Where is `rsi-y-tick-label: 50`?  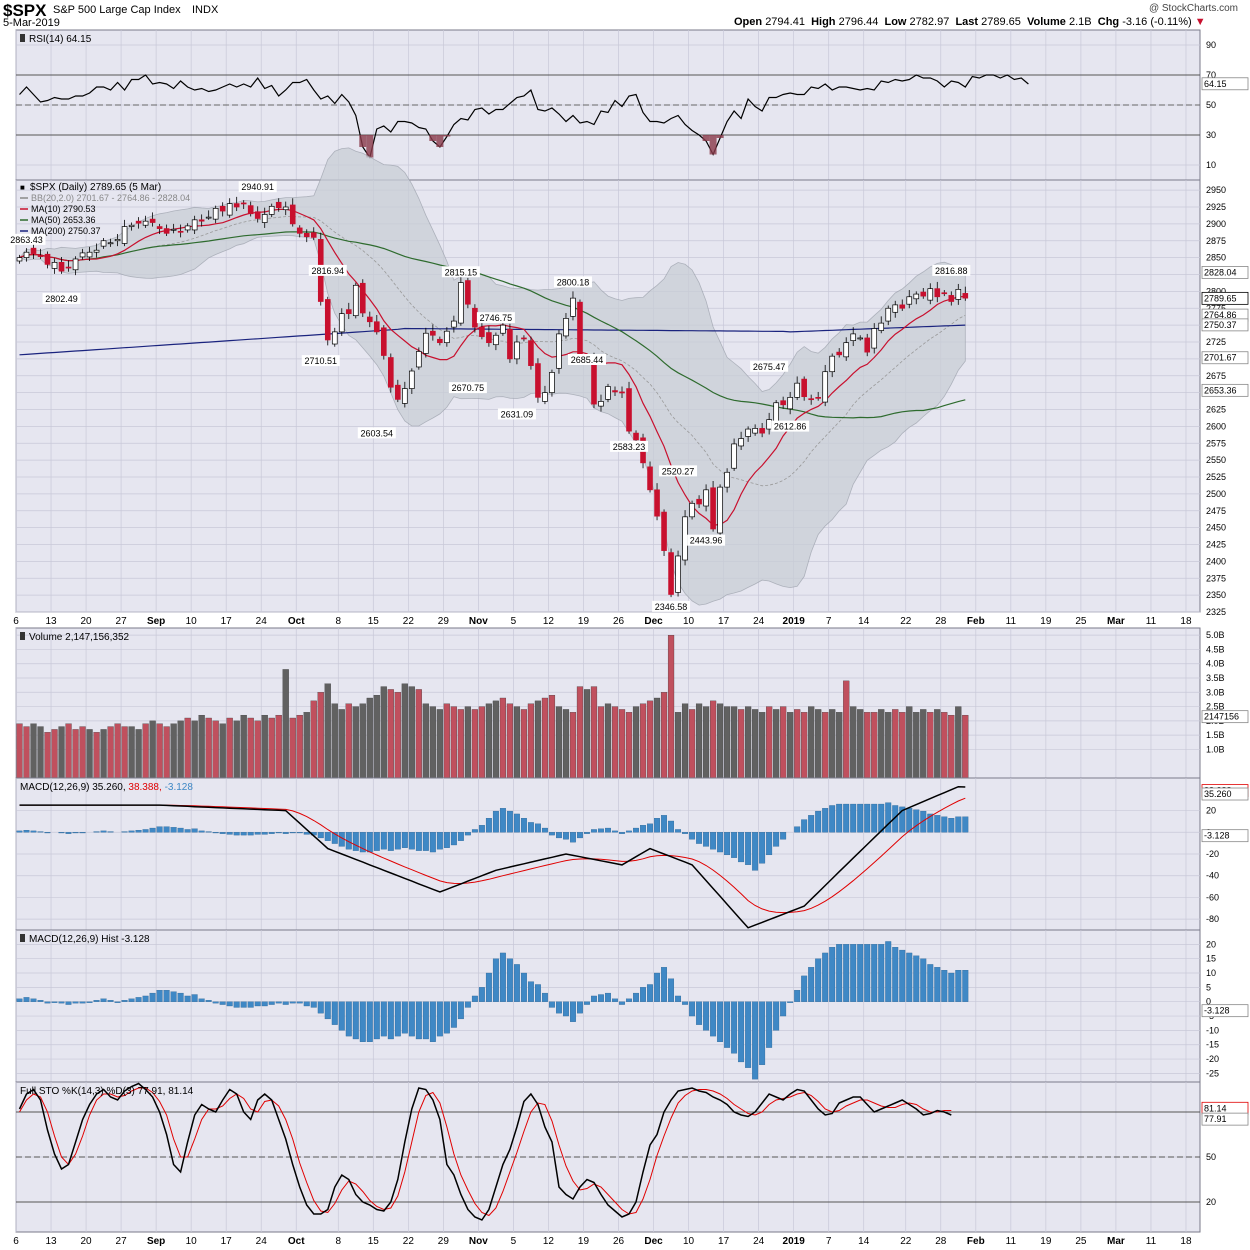 rsi-y-tick-label: 50 is located at coordinates (1211, 105).